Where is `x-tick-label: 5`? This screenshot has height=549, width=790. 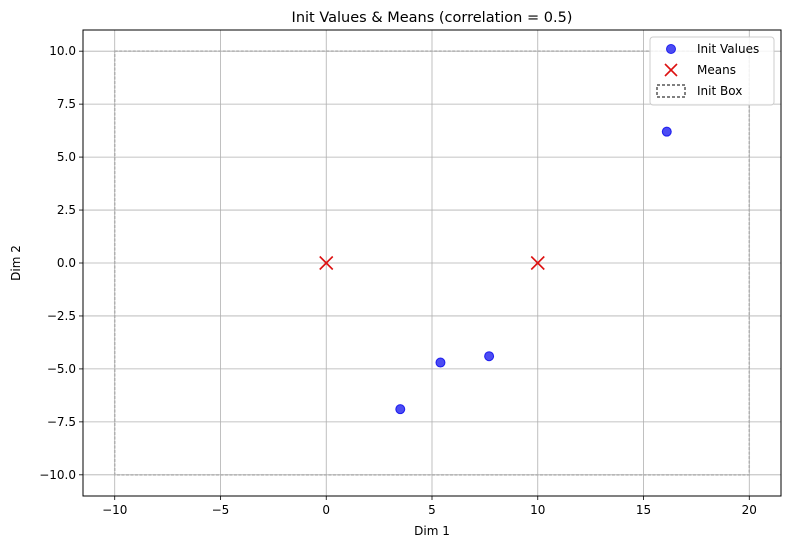
x-tick-label: 5 is located at coordinates (432, 510).